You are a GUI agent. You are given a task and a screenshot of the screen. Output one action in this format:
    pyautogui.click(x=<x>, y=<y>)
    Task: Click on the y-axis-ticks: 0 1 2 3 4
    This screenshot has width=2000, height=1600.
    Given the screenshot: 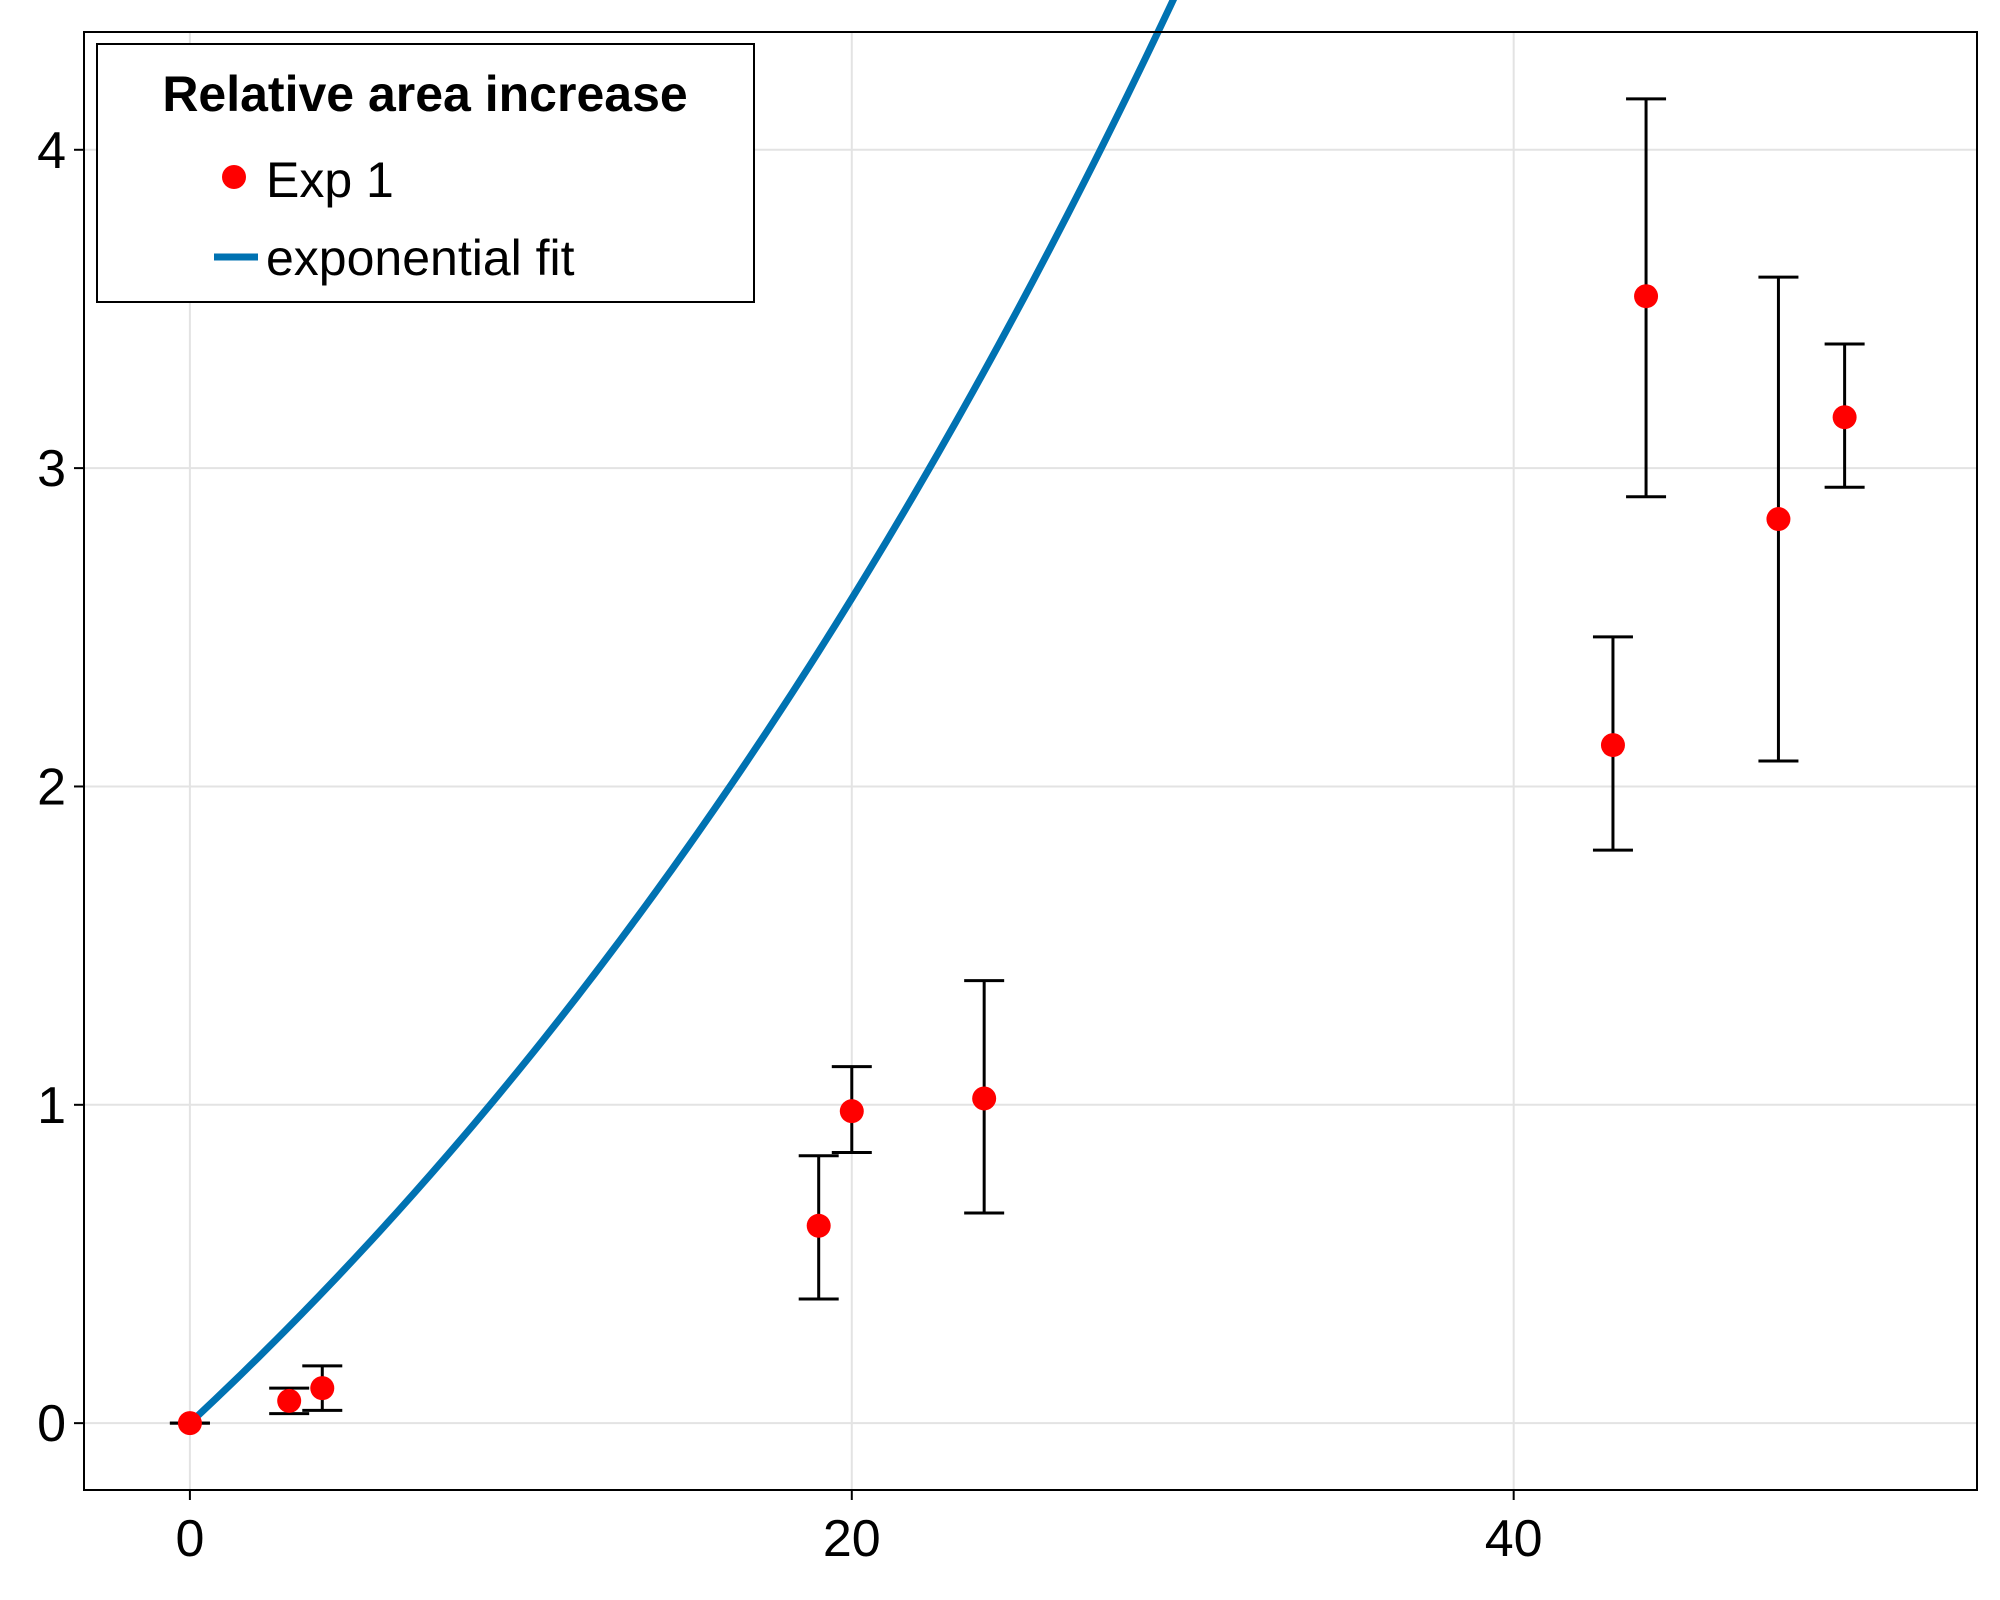 What is the action you would take?
    pyautogui.click(x=60, y=787)
    